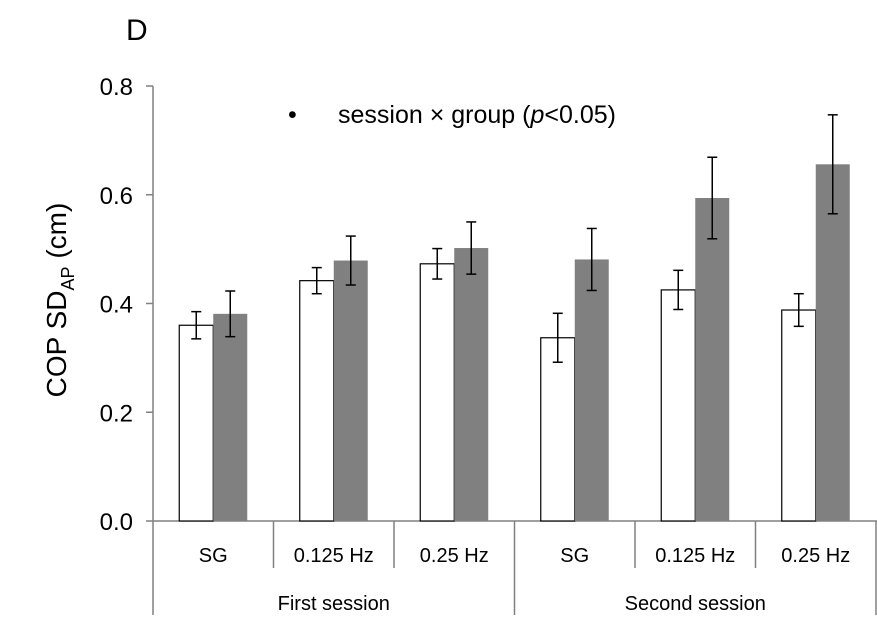  I want to click on y-axis-label-subscript: AP, so click(68, 278).